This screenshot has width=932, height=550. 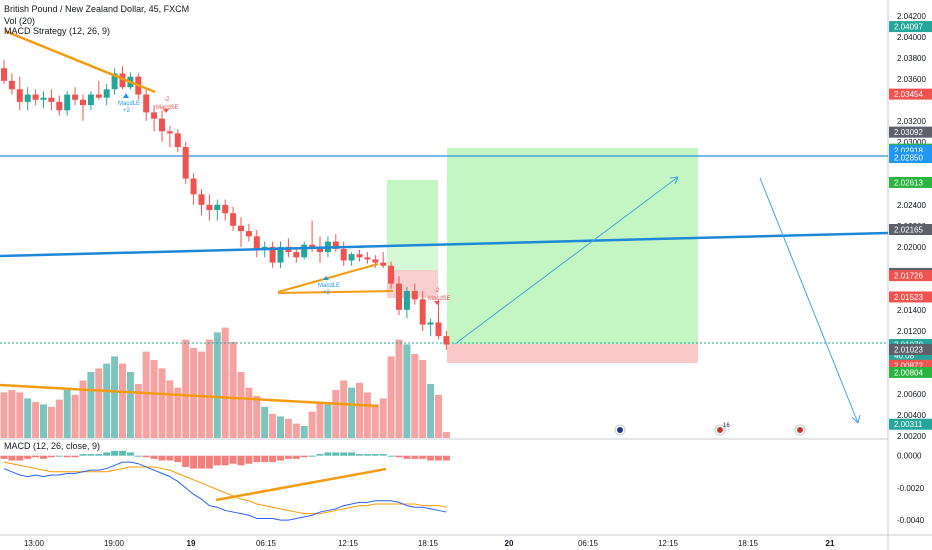 What do you see at coordinates (911, 488) in the screenshot?
I see `macd-axis-tick: -0.0020` at bounding box center [911, 488].